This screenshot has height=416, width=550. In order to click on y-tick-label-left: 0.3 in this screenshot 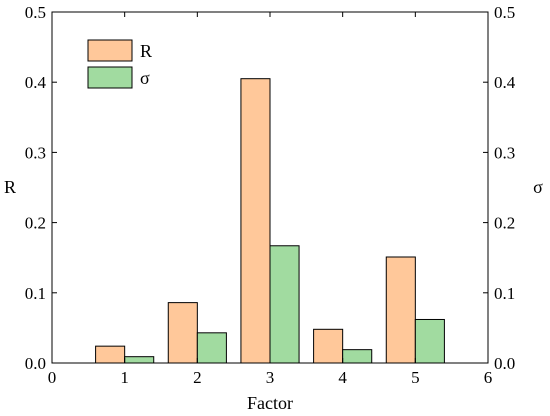, I will do `click(35, 152)`.